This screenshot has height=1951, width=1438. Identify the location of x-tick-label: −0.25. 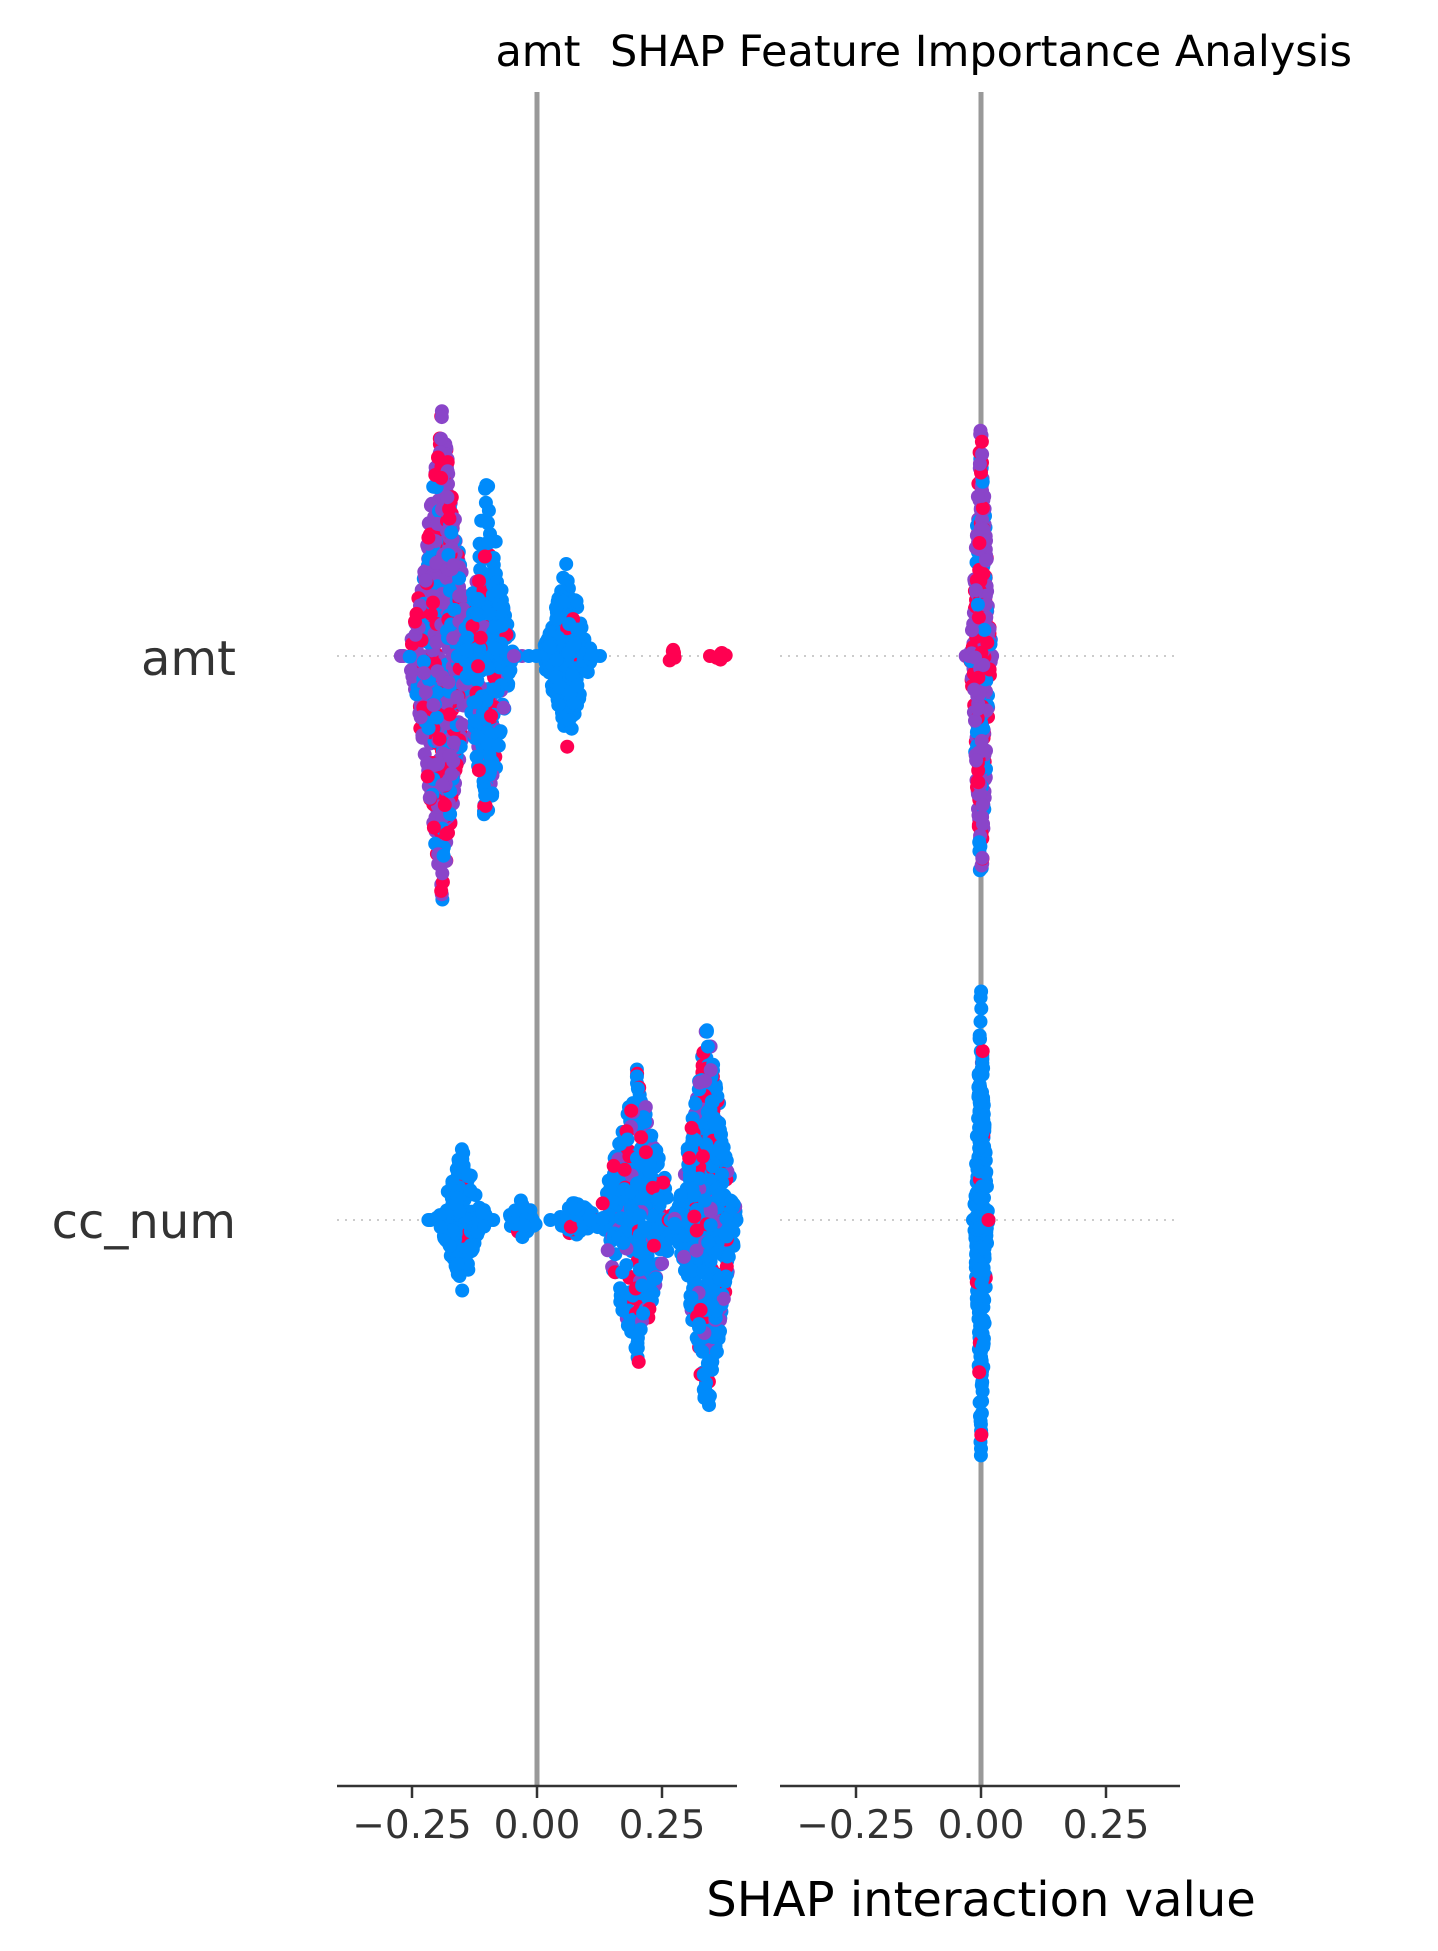
(856, 1825).